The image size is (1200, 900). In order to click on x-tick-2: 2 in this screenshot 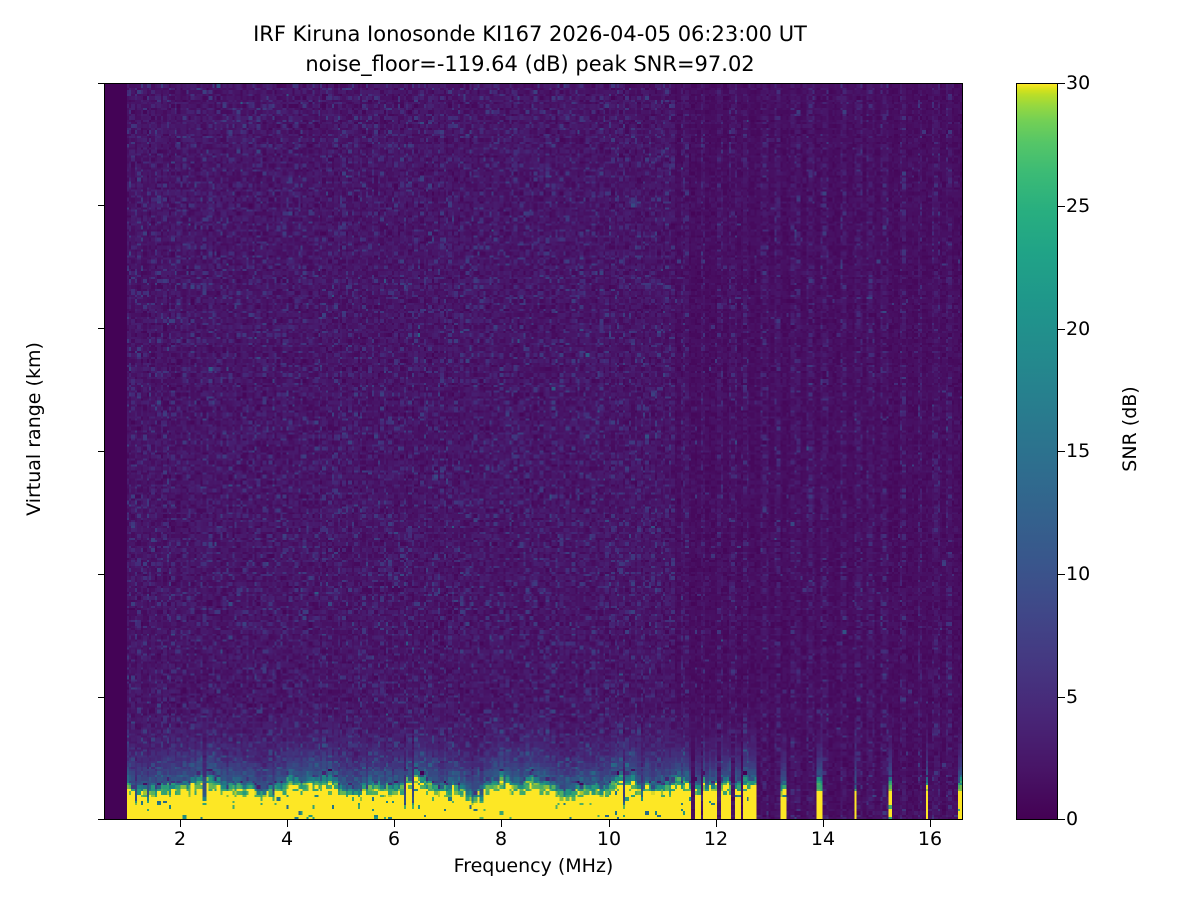, I will do `click(180, 839)`.